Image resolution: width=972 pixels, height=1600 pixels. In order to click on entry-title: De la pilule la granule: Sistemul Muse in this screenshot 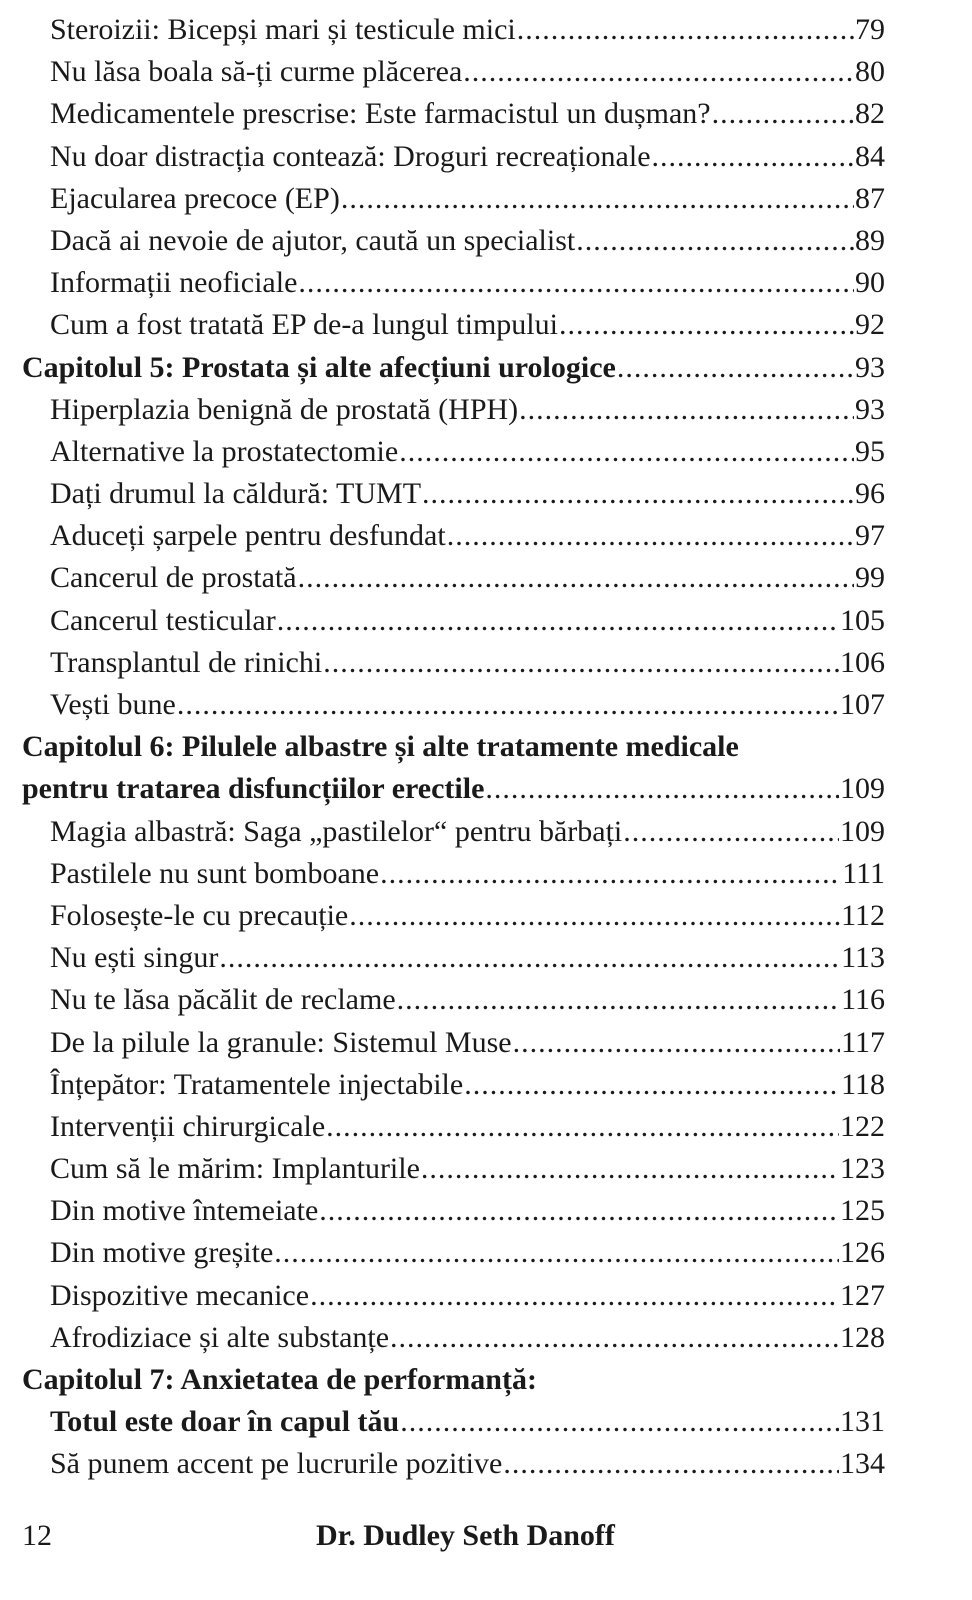, I will do `click(281, 1042)`.